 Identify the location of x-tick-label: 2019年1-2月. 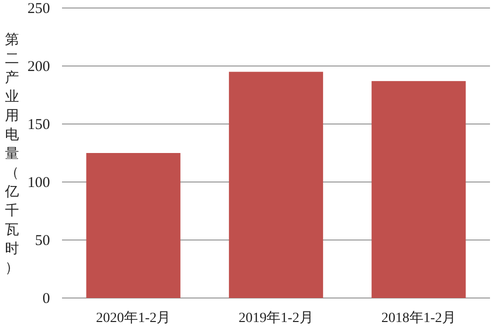
(276, 318).